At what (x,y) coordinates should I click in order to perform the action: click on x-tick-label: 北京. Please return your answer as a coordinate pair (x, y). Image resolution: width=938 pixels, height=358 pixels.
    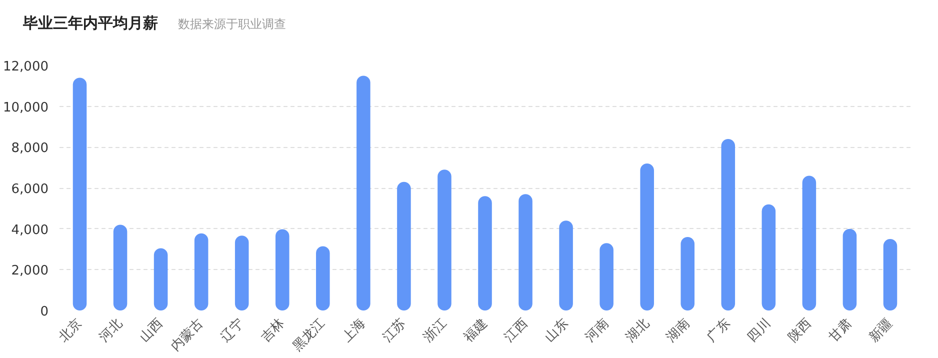
    Looking at the image, I should click on (71, 331).